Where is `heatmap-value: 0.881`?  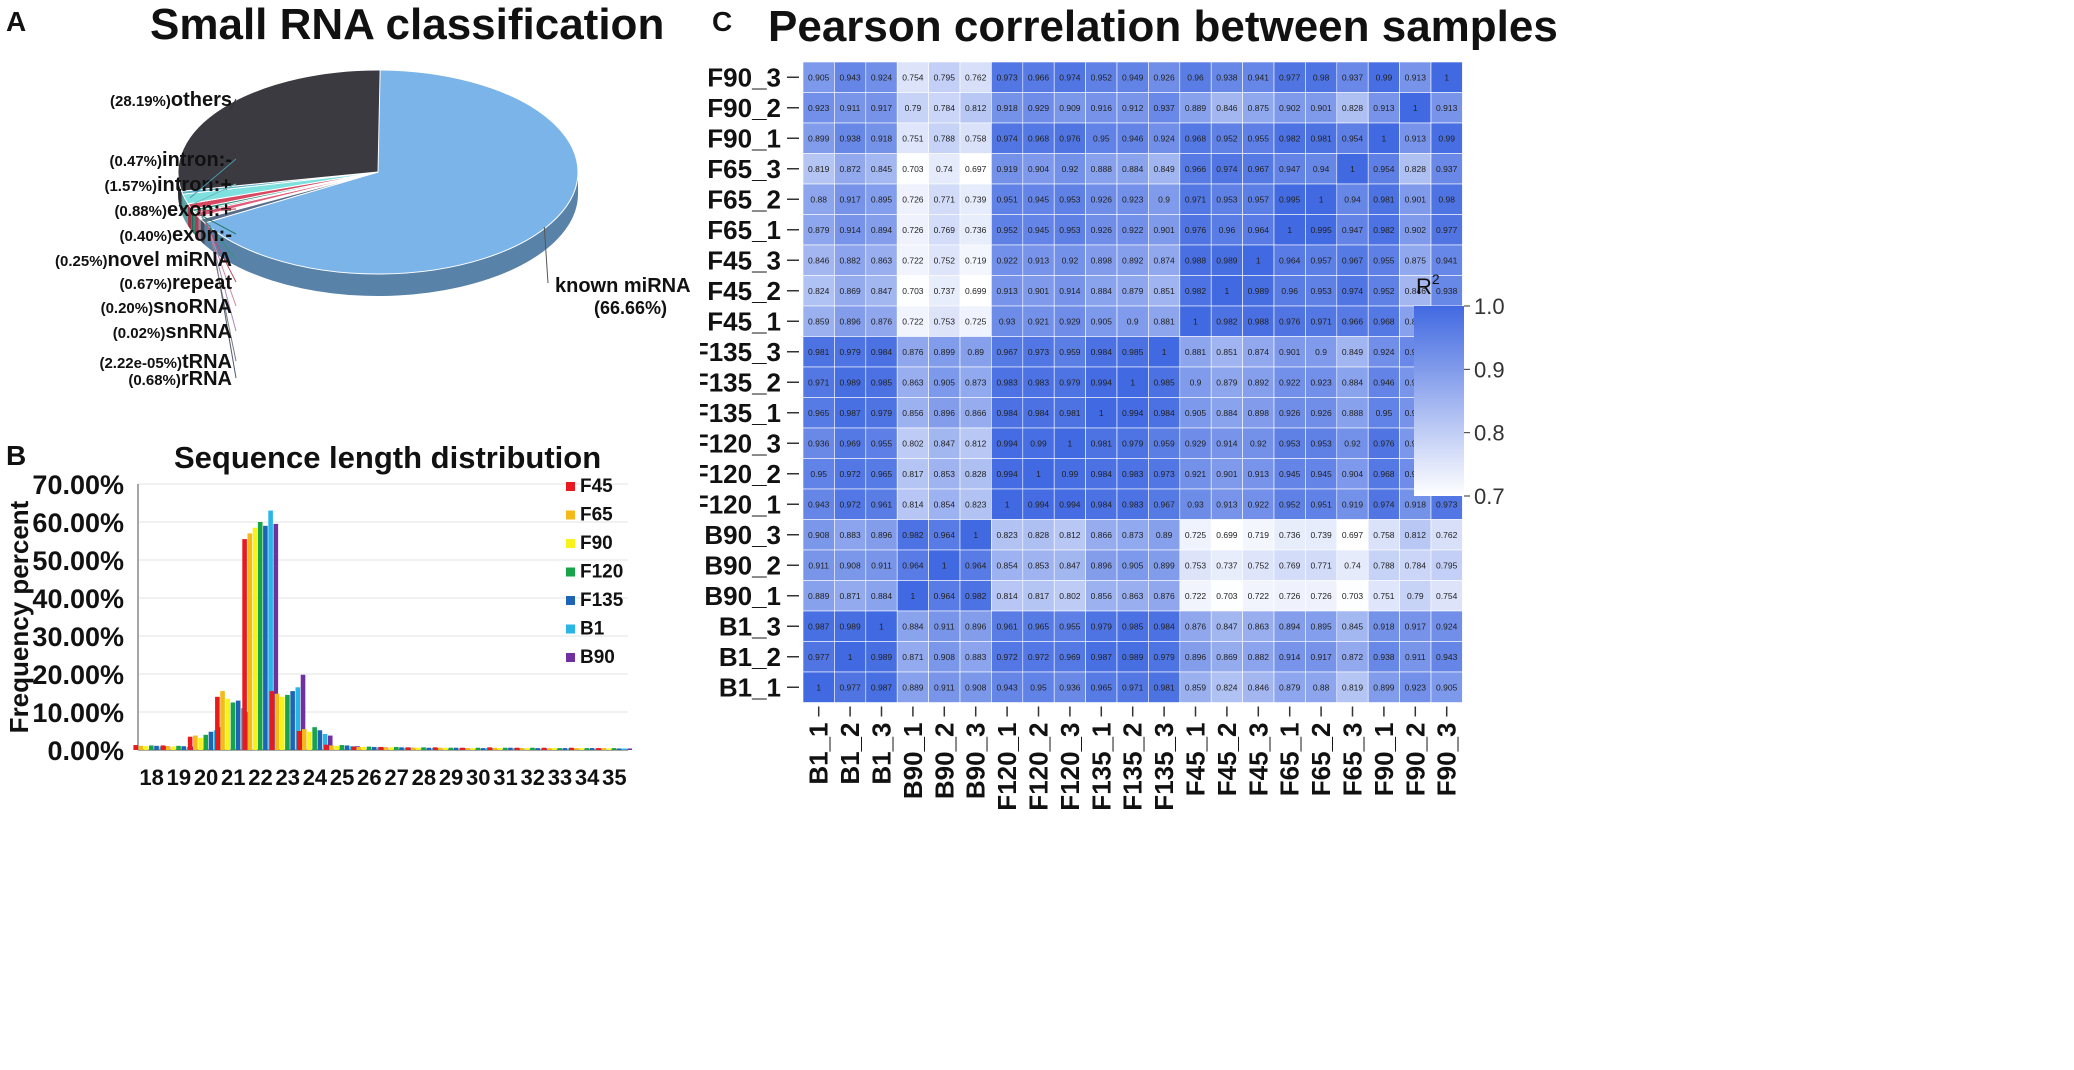 heatmap-value: 0.881 is located at coordinates (1196, 352).